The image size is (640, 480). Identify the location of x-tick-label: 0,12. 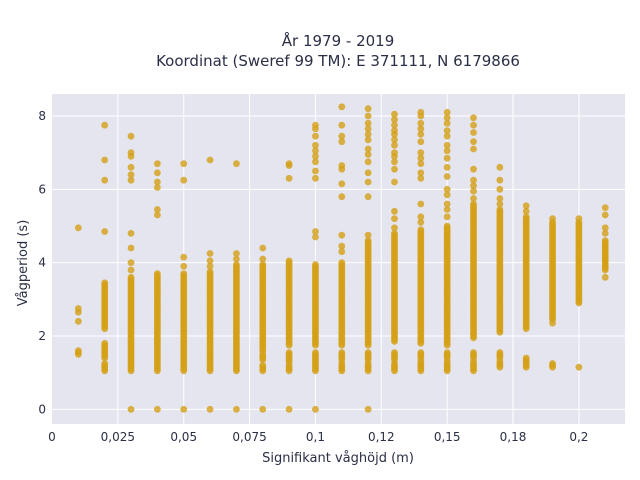
(381, 437).